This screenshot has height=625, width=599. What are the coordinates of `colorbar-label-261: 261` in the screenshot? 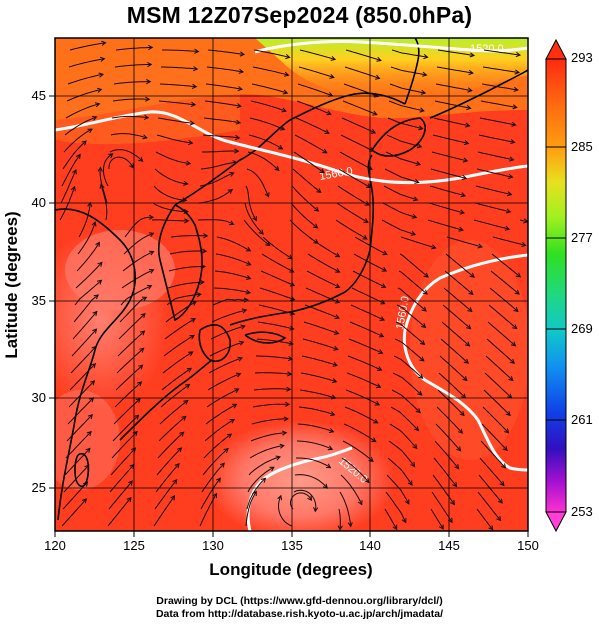 It's located at (582, 419).